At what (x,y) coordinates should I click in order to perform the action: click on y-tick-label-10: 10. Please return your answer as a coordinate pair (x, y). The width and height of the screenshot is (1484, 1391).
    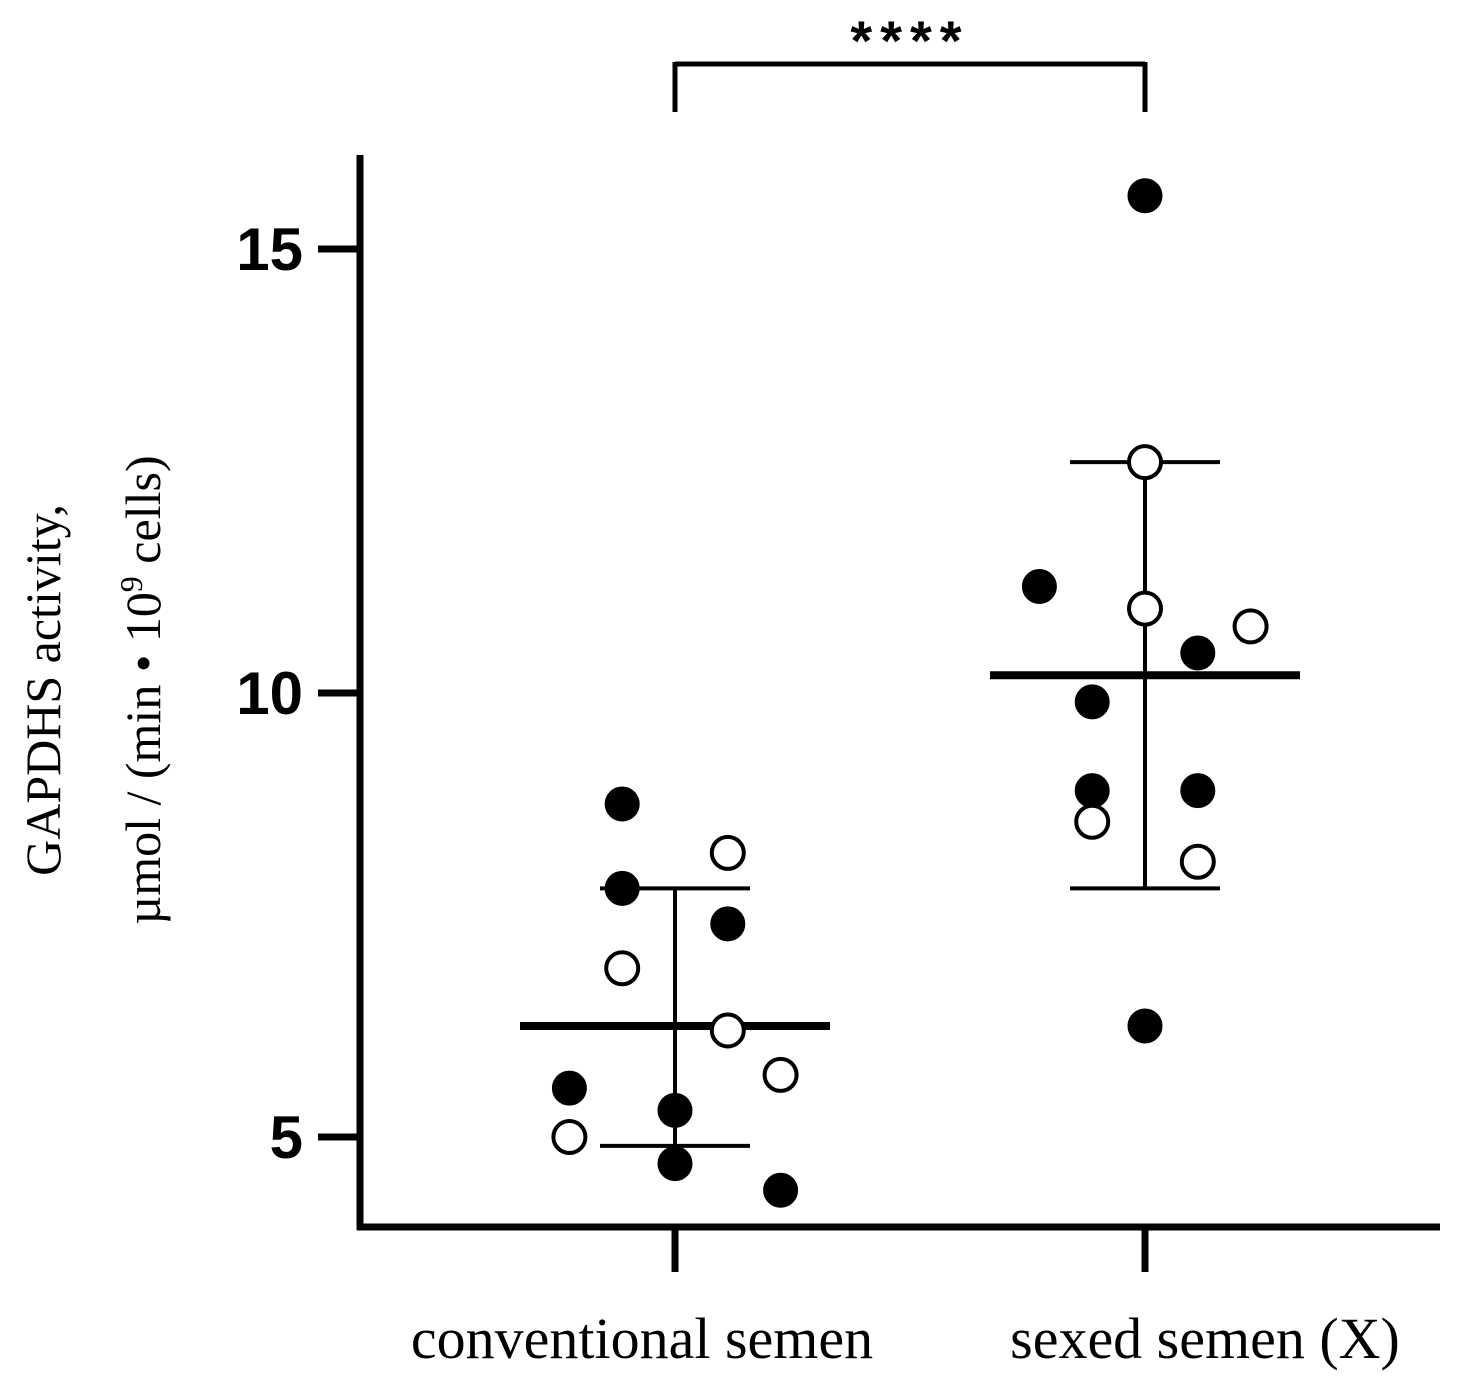
    Looking at the image, I should click on (269, 693).